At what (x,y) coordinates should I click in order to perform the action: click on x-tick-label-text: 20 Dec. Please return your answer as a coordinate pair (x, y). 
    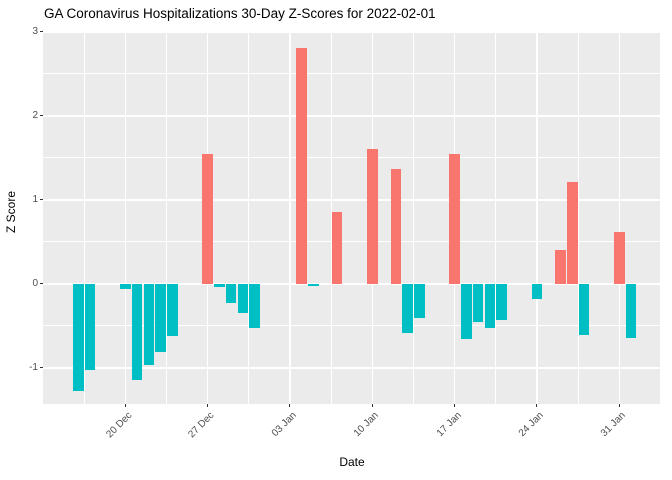
    Looking at the image, I should click on (119, 425).